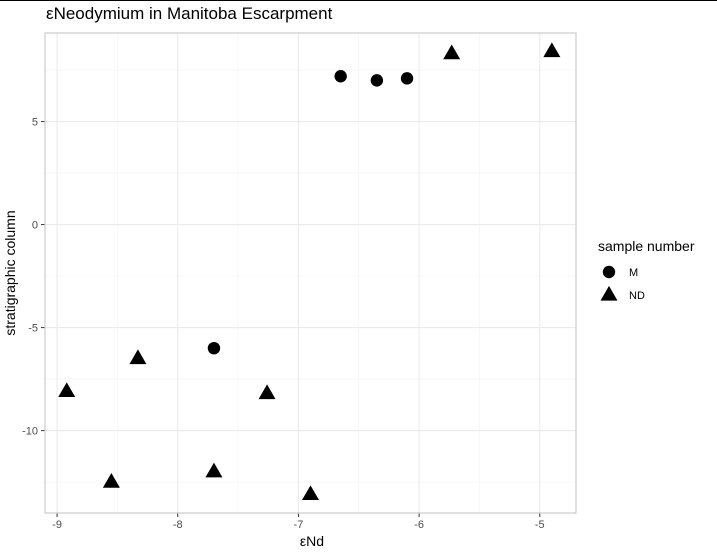  What do you see at coordinates (419, 525) in the screenshot?
I see `x-tick-label: -6` at bounding box center [419, 525].